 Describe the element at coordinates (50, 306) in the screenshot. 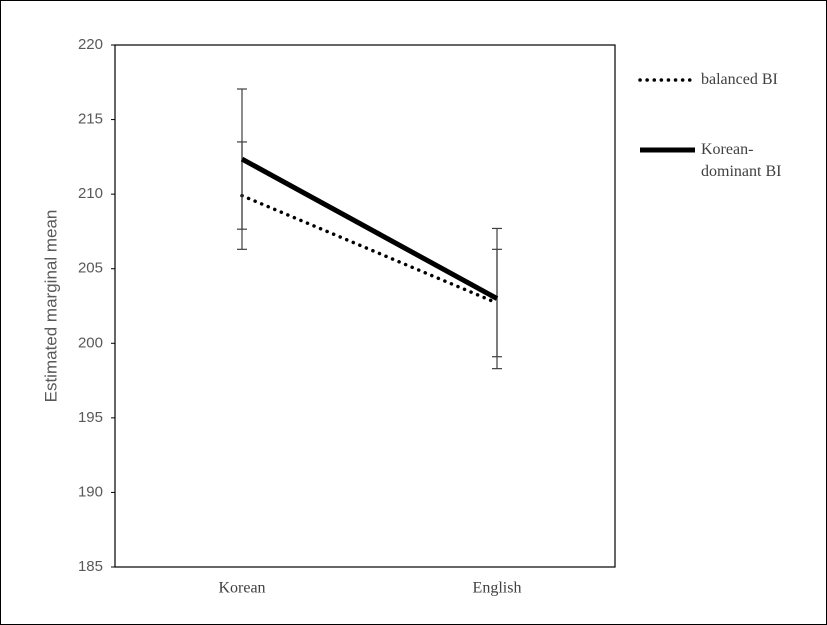

I see `y-axis-label: Estimated marginal mean` at that location.